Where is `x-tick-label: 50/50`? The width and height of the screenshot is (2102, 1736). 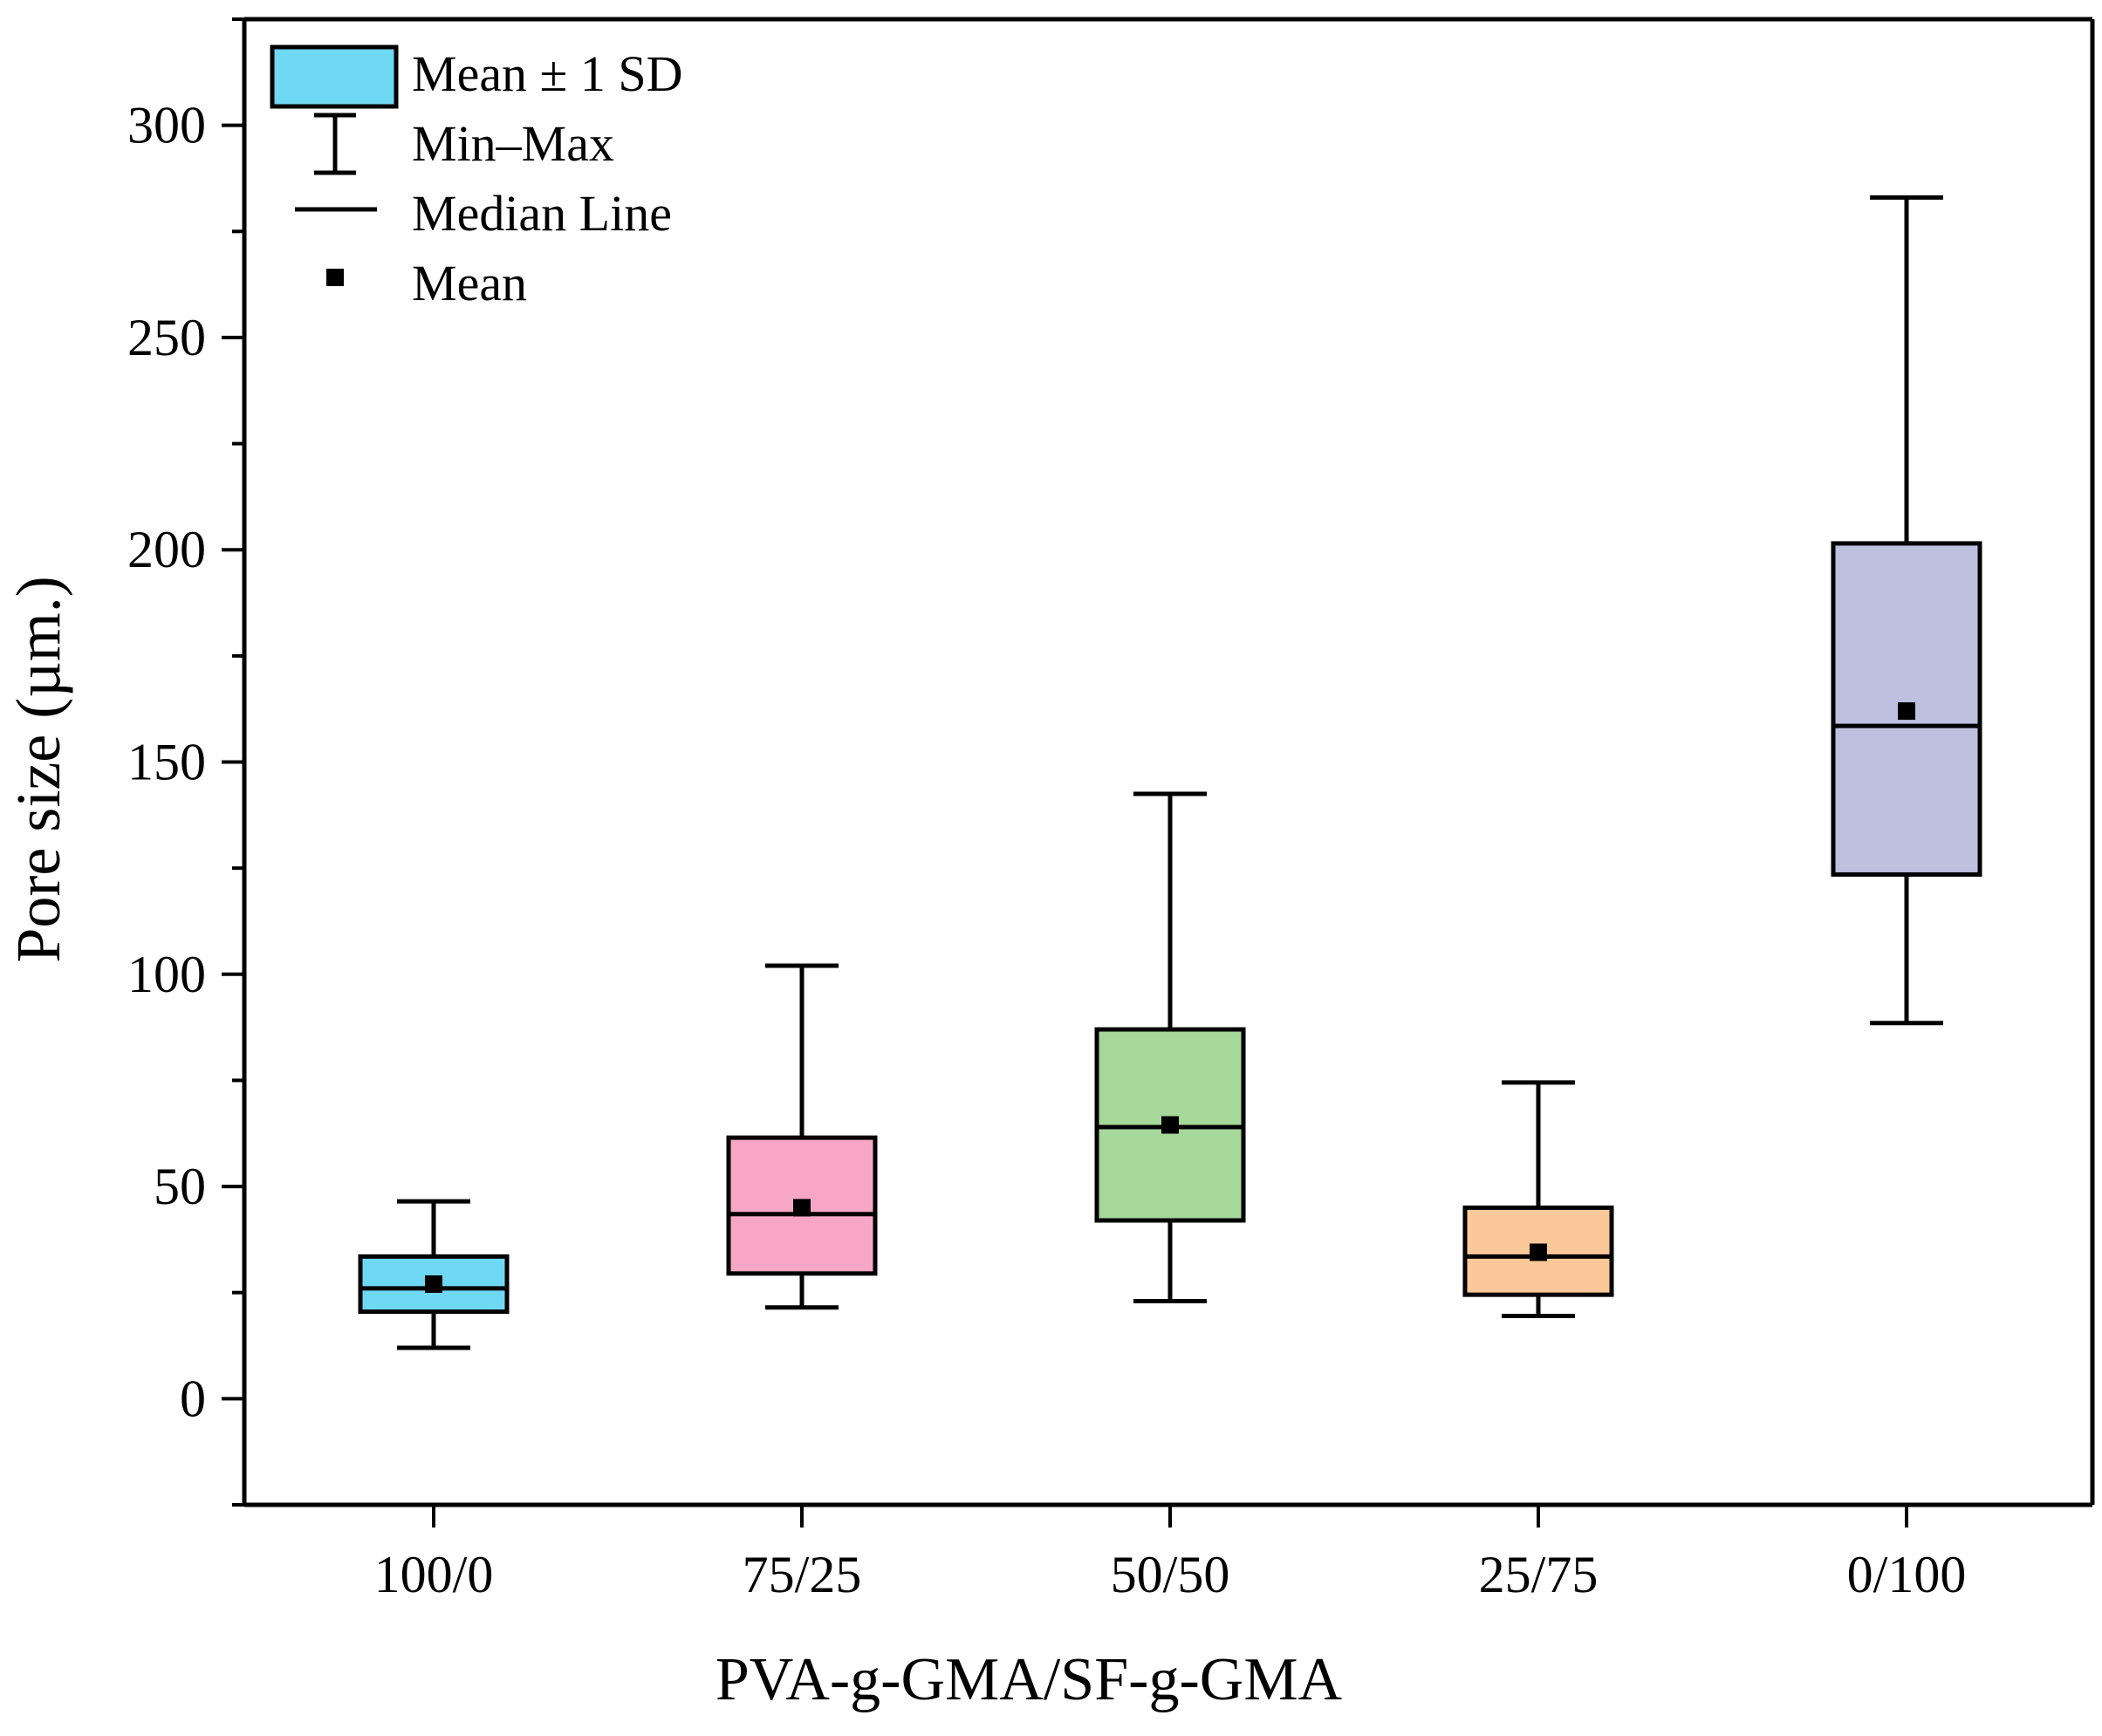 x-tick-label: 50/50 is located at coordinates (1170, 1574).